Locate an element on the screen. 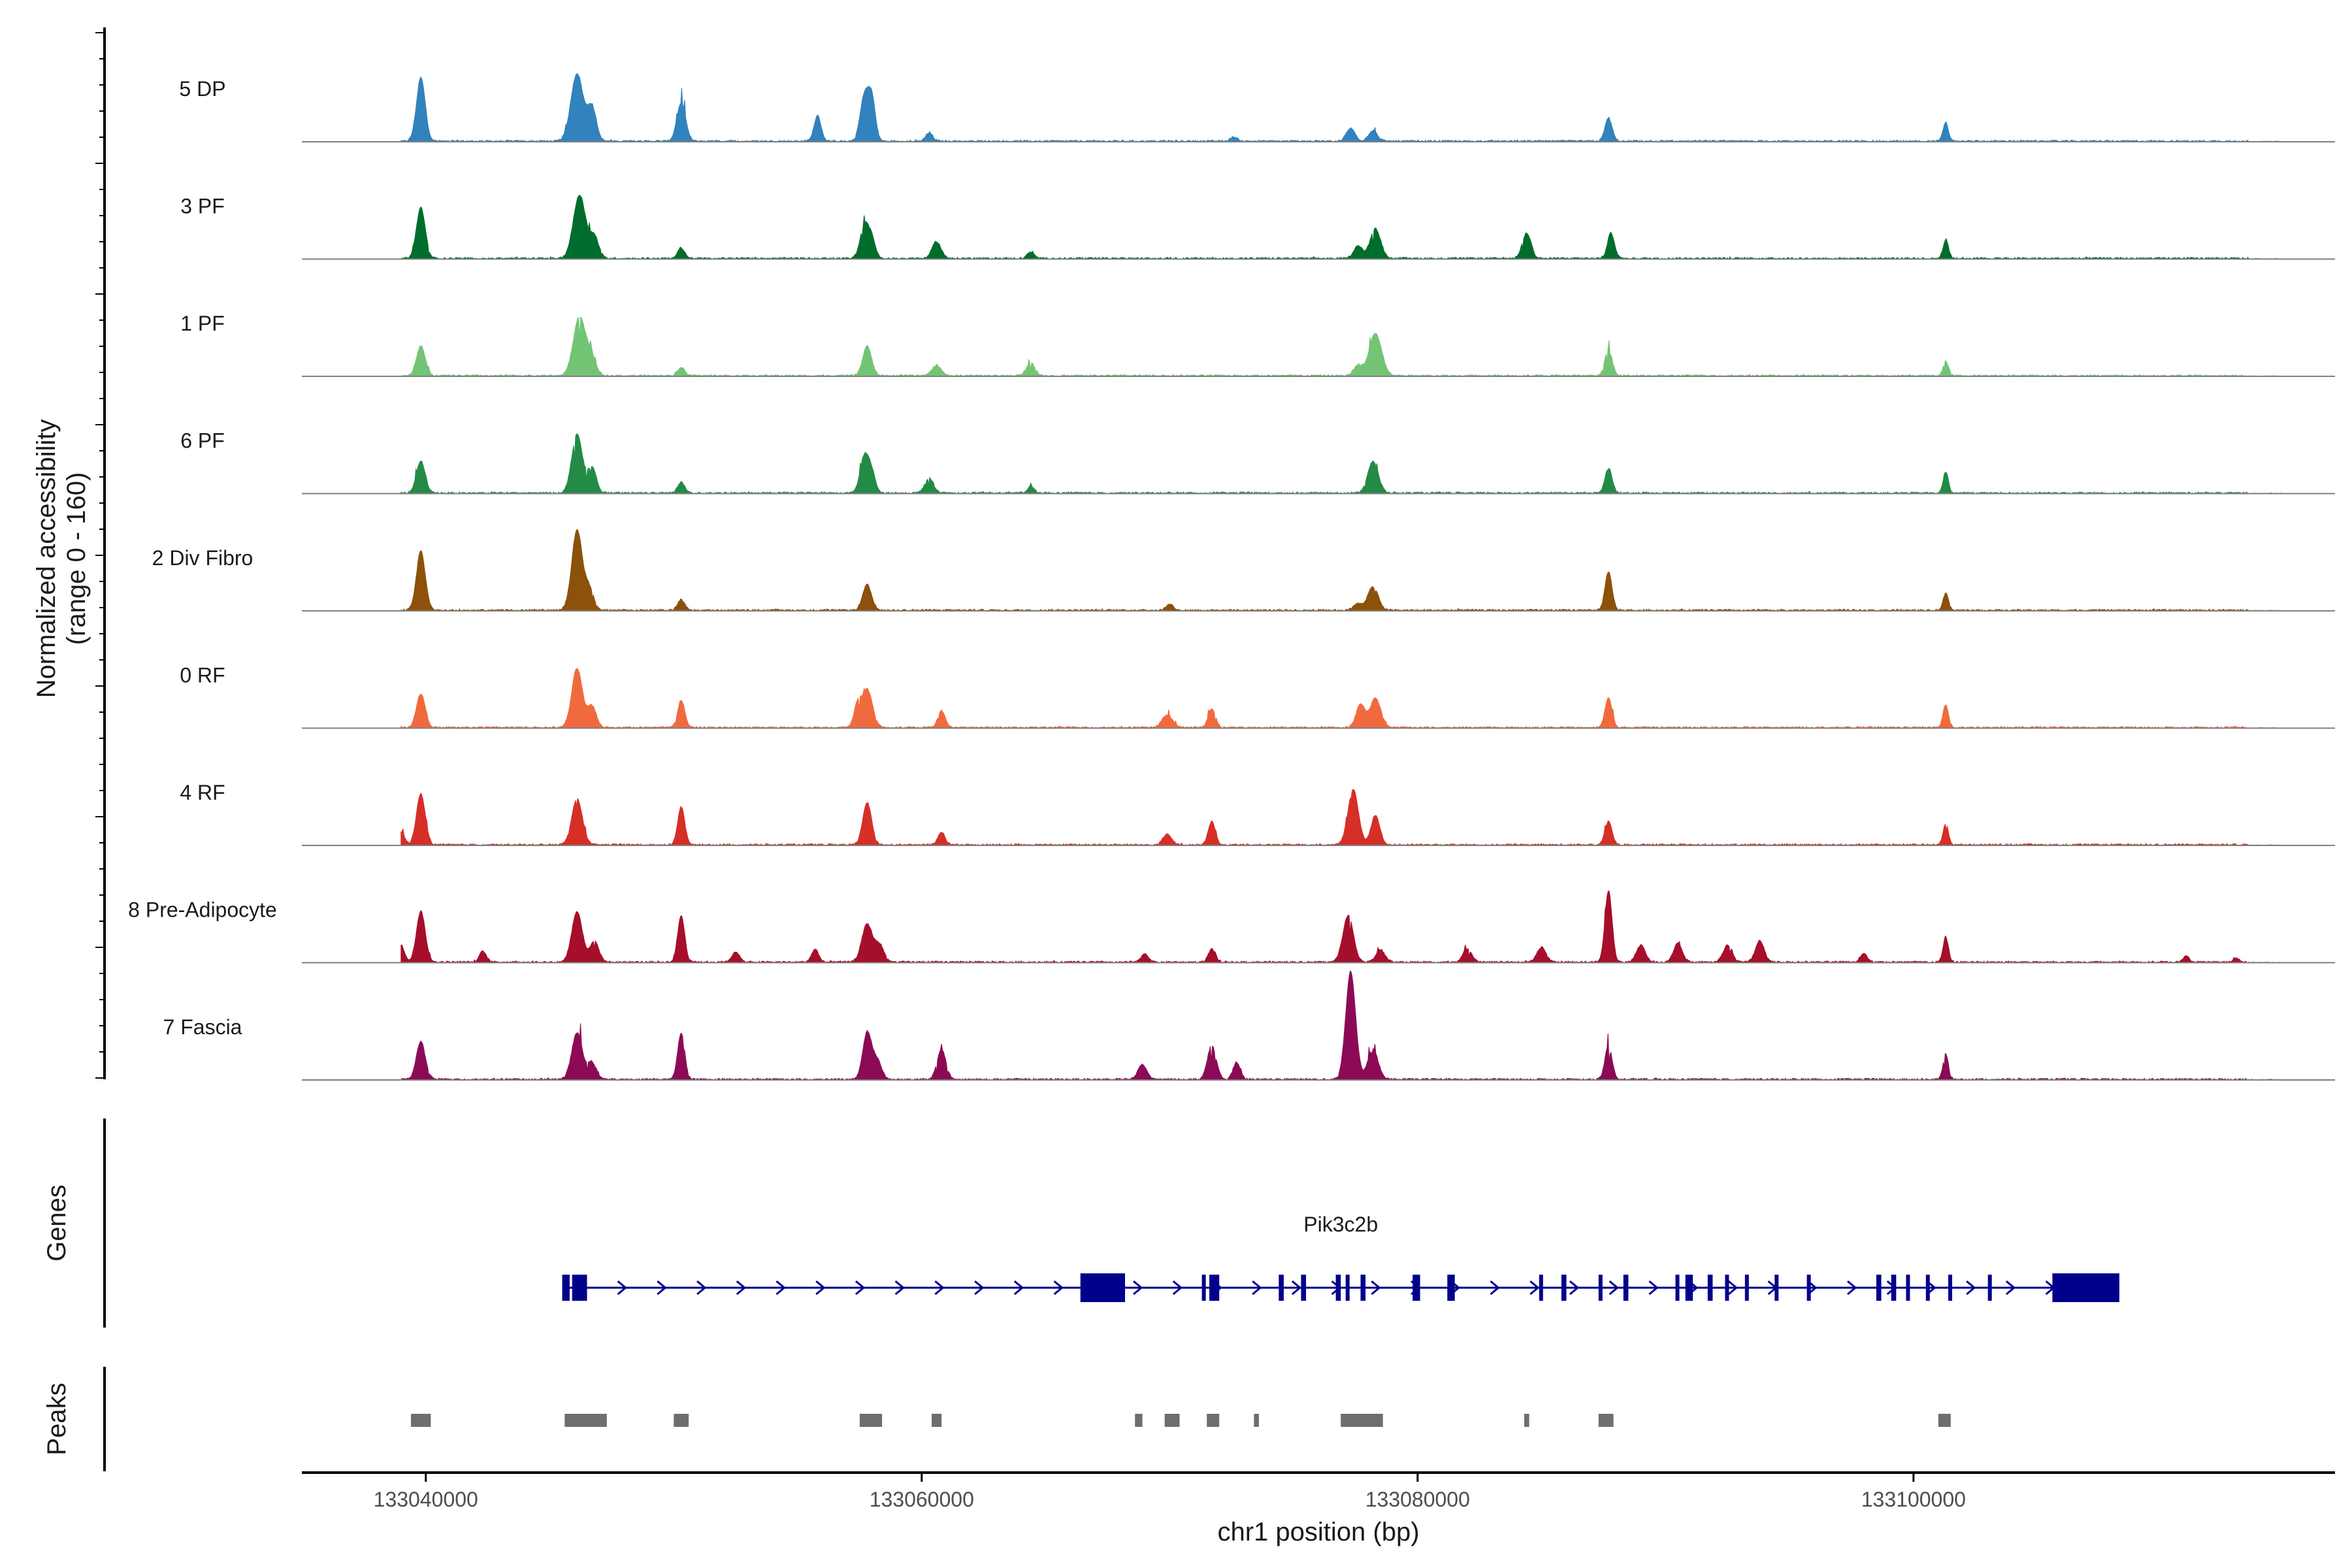  coverage-y-axis-title: Normalized accessibility (range 0 - 160) is located at coordinates (61, 558).